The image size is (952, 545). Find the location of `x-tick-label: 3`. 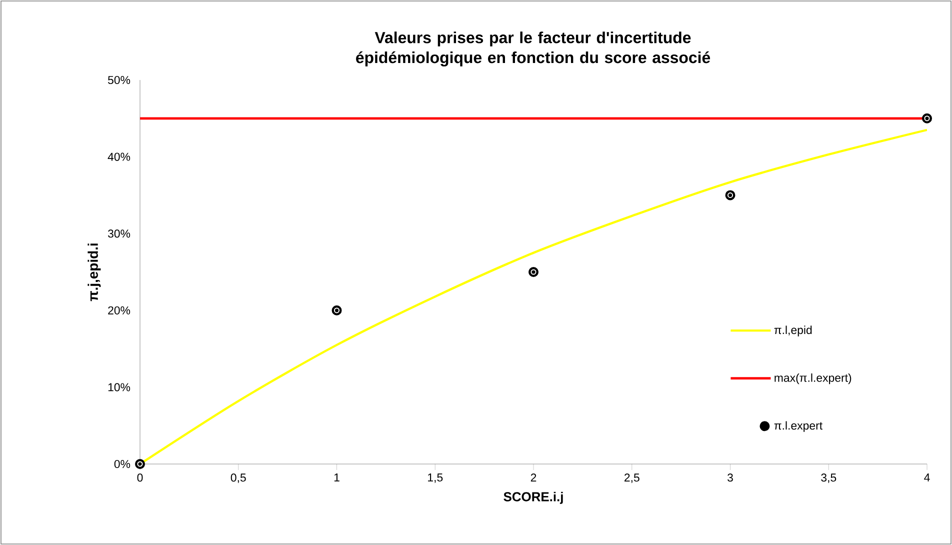

x-tick-label: 3 is located at coordinates (730, 478).